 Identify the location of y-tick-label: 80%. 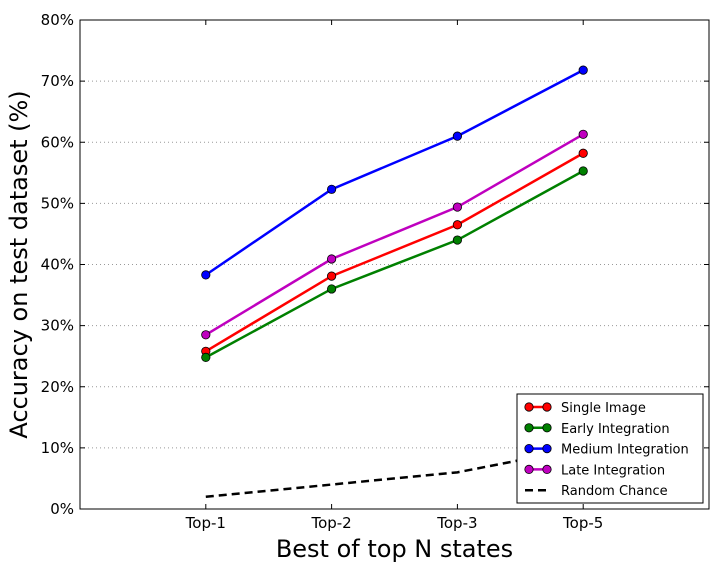
(57, 20).